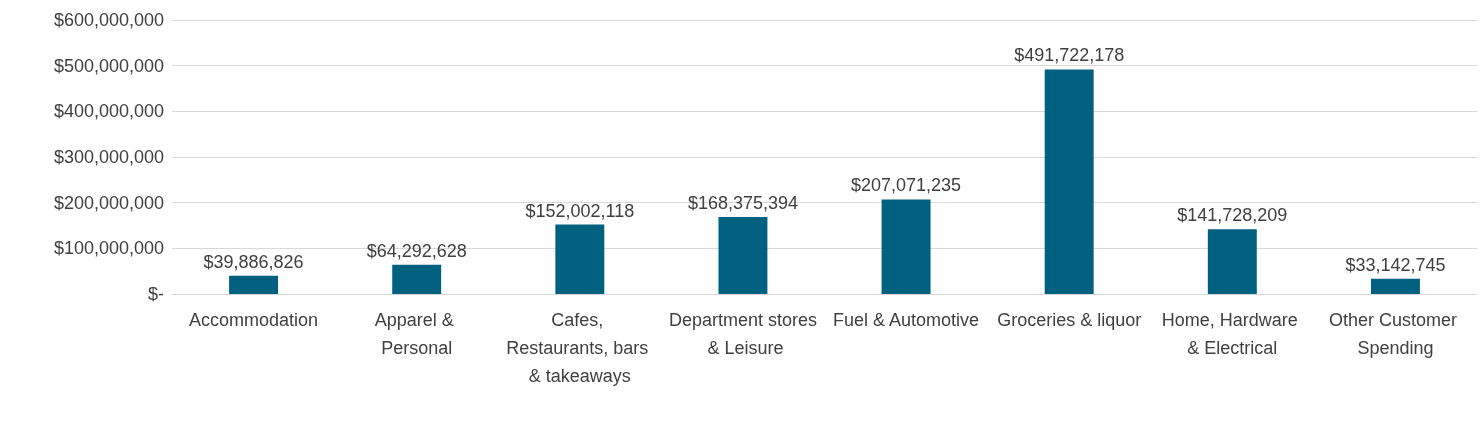 This screenshot has width=1481, height=425. I want to click on y-tick-label: $600,000,000, so click(108, 20).